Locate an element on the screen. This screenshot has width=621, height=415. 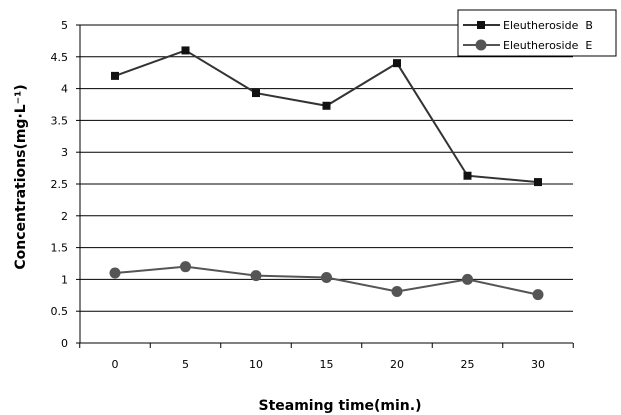
x-axis-ticks: 0 5 10 15 20 25 30 is located at coordinates (326, 357).